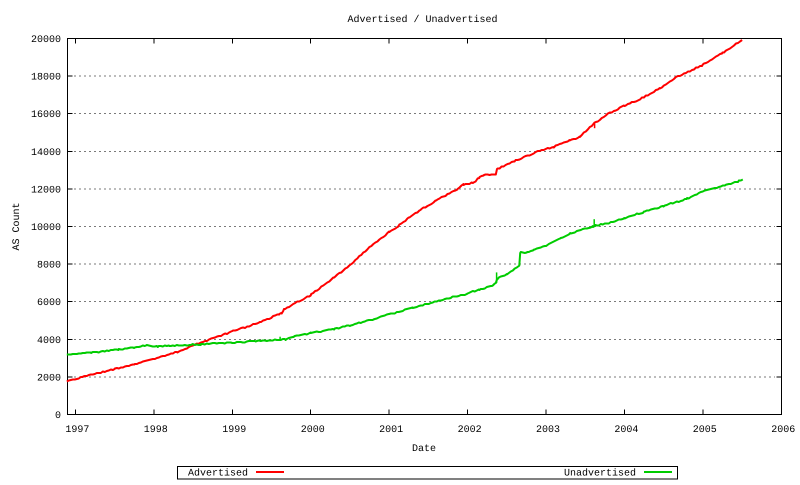  What do you see at coordinates (234, 430) in the screenshot?
I see `svg-text: 1999` at bounding box center [234, 430].